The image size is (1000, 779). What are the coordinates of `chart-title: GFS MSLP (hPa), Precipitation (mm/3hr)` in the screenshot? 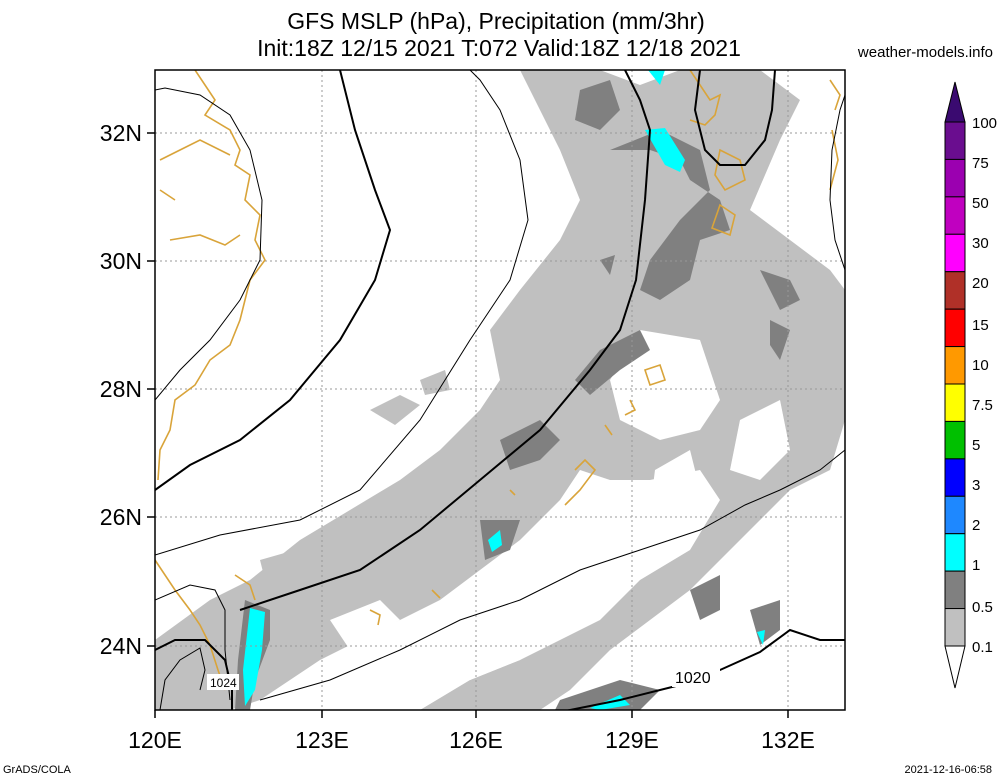 It's located at (496, 21).